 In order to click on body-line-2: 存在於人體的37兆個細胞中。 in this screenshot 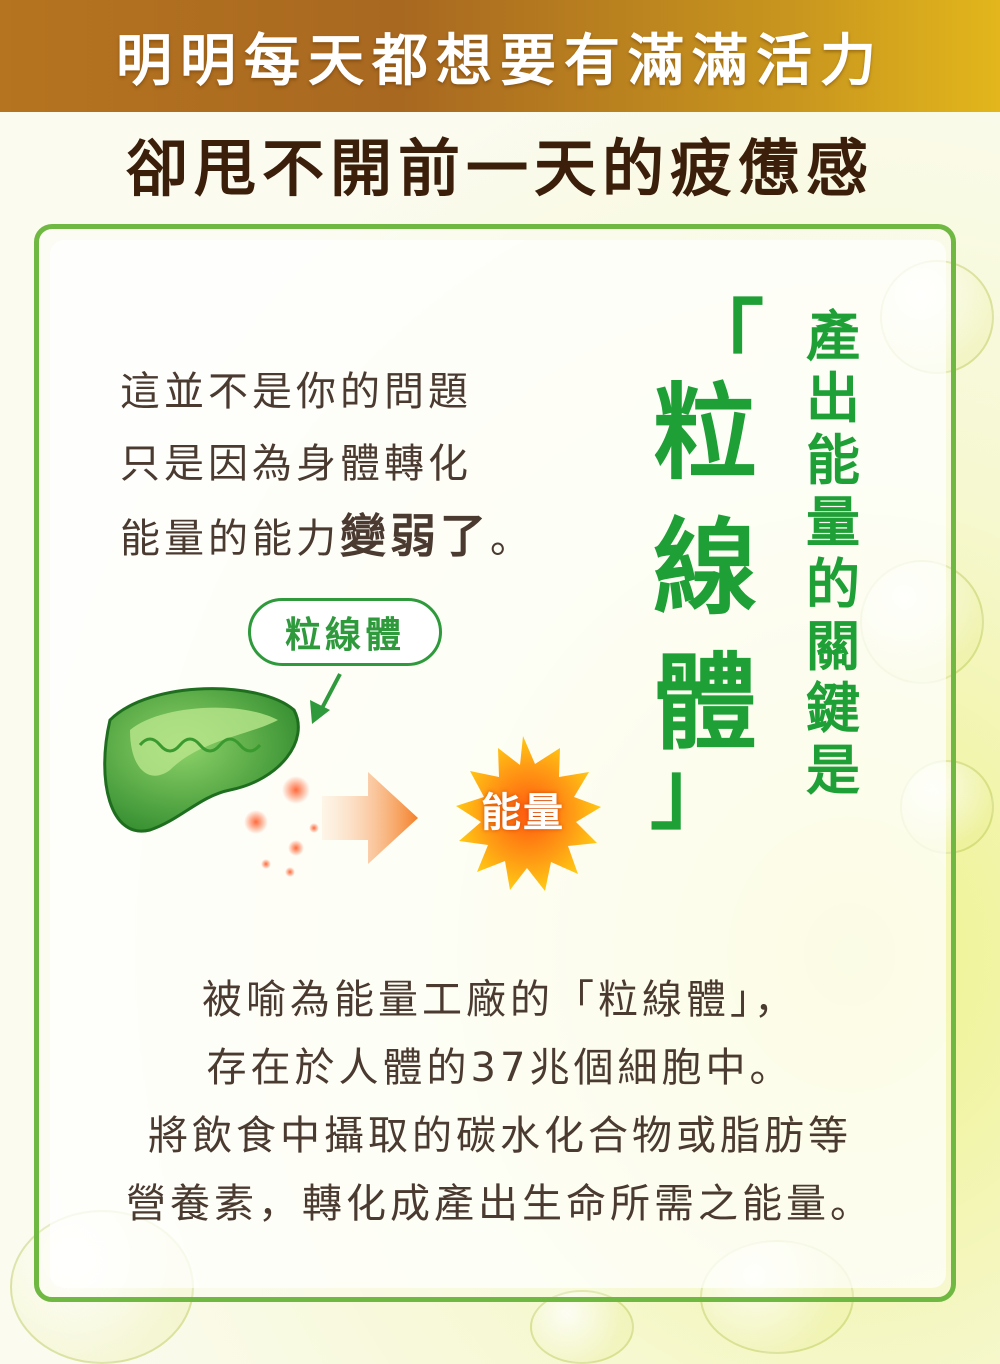, I will do `click(500, 1068)`.